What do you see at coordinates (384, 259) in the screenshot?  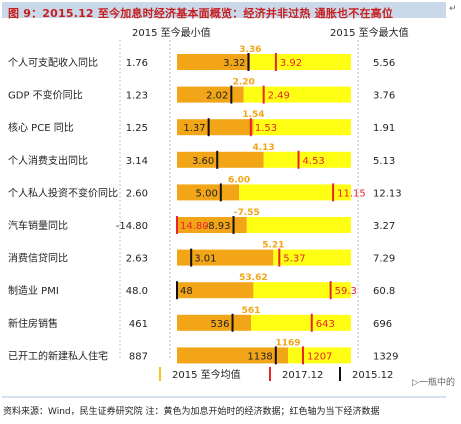 I see `row-max-value: 7.29` at bounding box center [384, 259].